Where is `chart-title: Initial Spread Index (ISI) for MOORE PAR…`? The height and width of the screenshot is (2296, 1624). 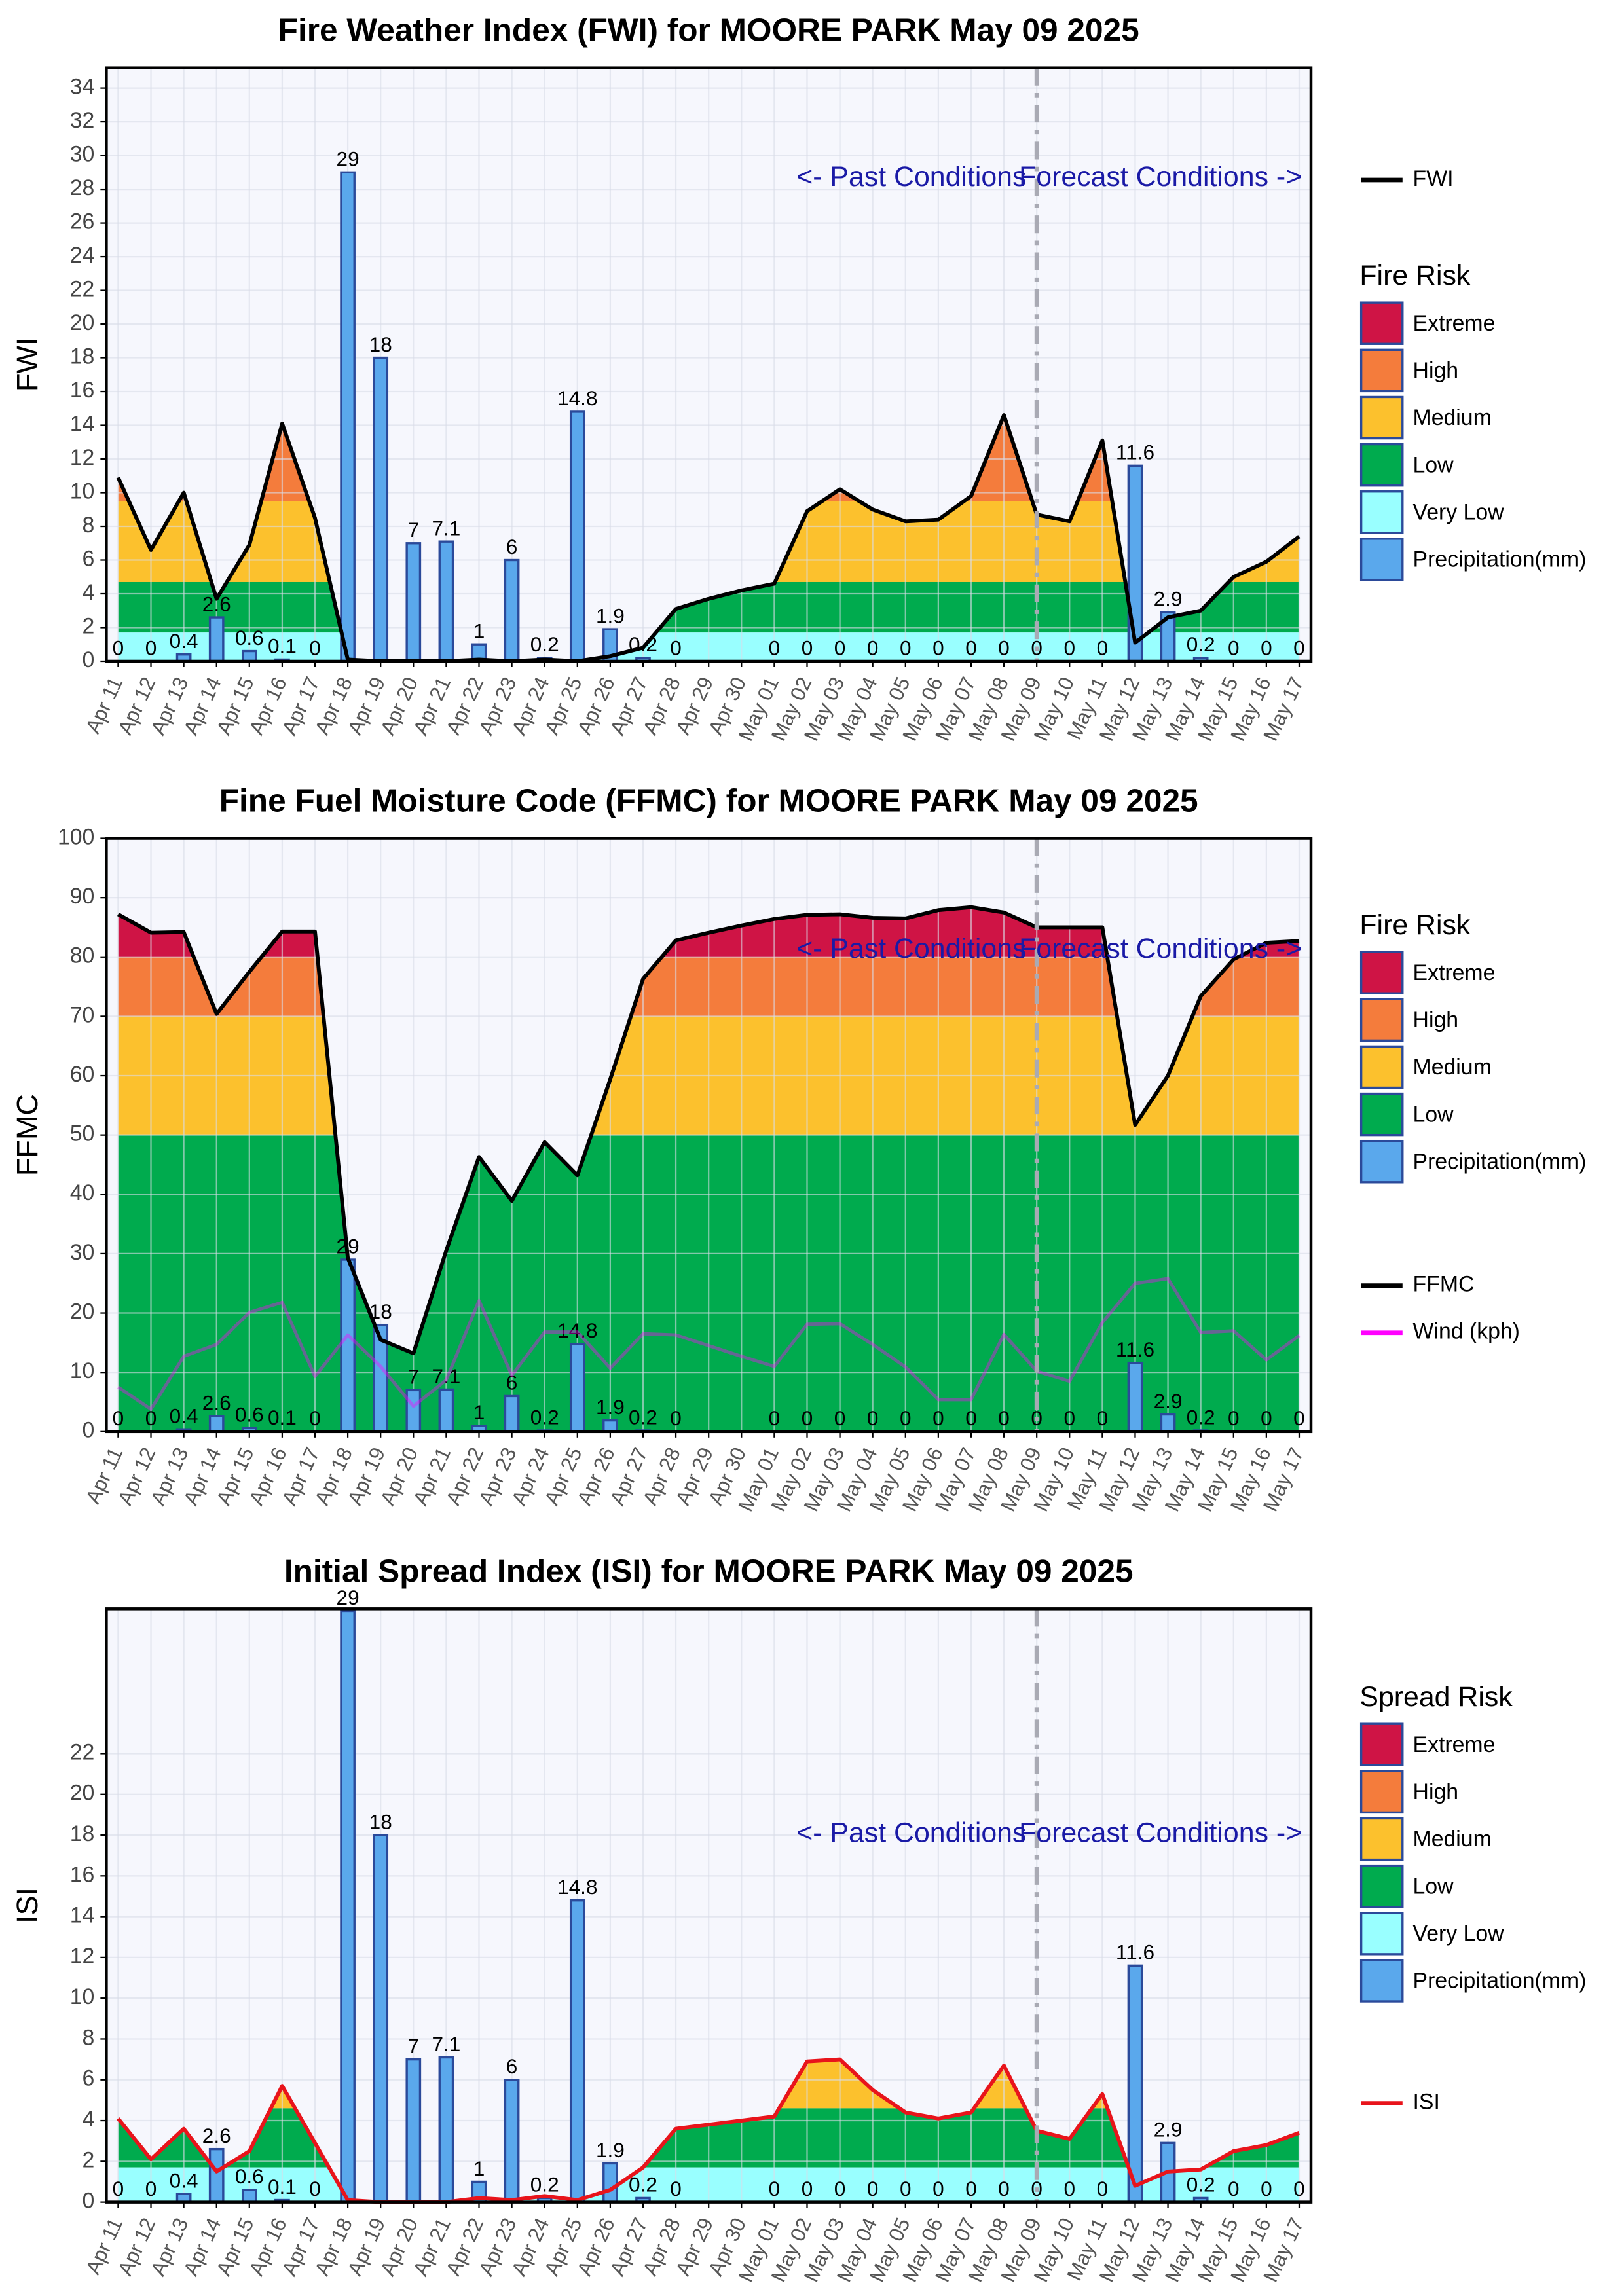 chart-title: Initial Spread Index (ISI) for MOORE PAR… is located at coordinates (709, 1570).